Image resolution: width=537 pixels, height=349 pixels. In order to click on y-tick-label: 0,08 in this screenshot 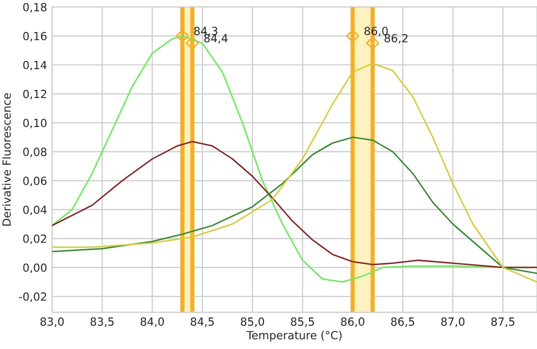, I will do `click(34, 153)`.